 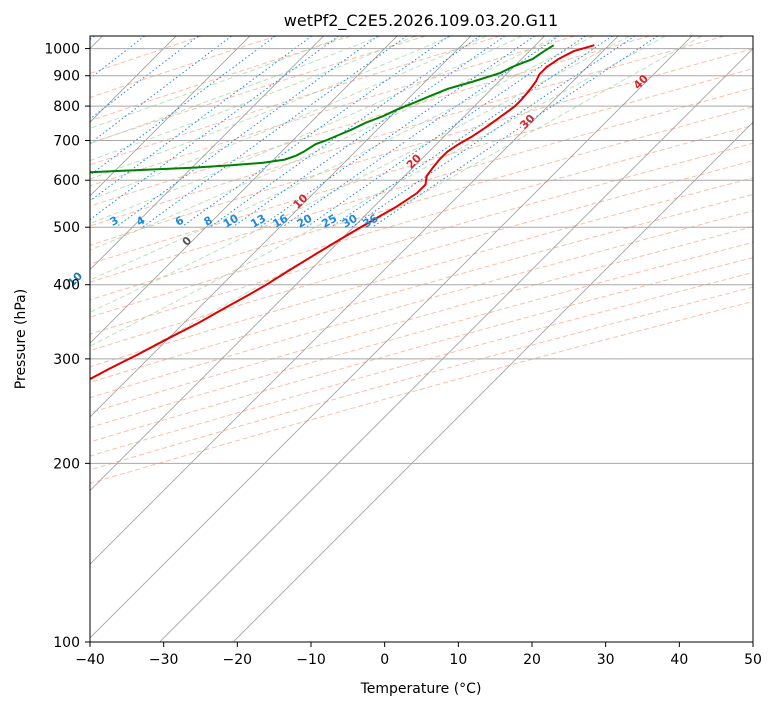 I want to click on y-tick-label: 600, so click(x=66, y=181).